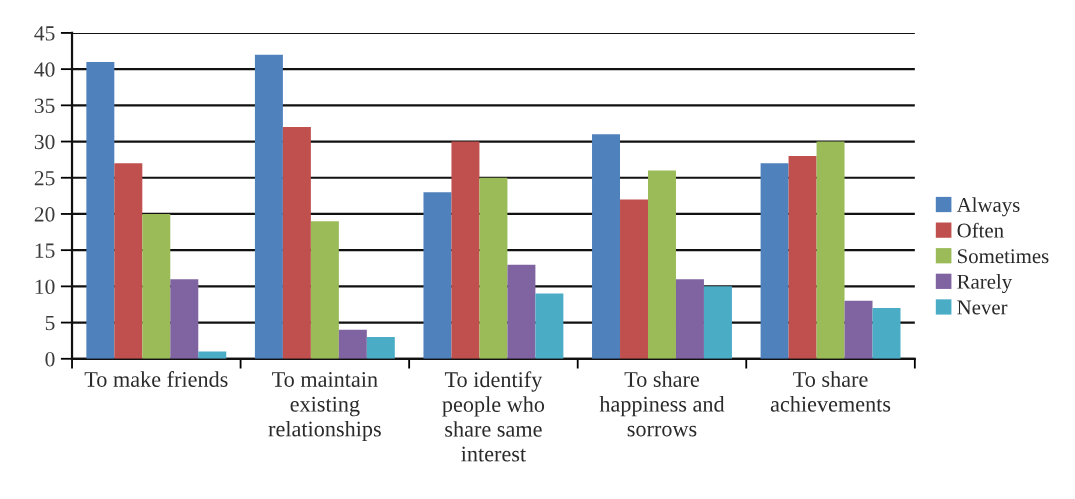 The image size is (1075, 499). Describe the element at coordinates (985, 284) in the screenshot. I see `legend-label: Rarely` at that location.